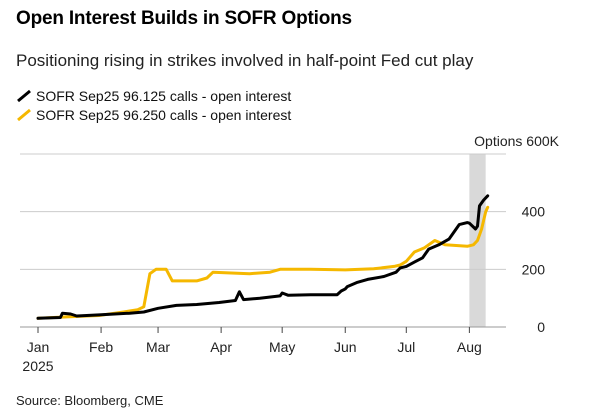  I want to click on y-unit-label: Options 600K, so click(516, 141).